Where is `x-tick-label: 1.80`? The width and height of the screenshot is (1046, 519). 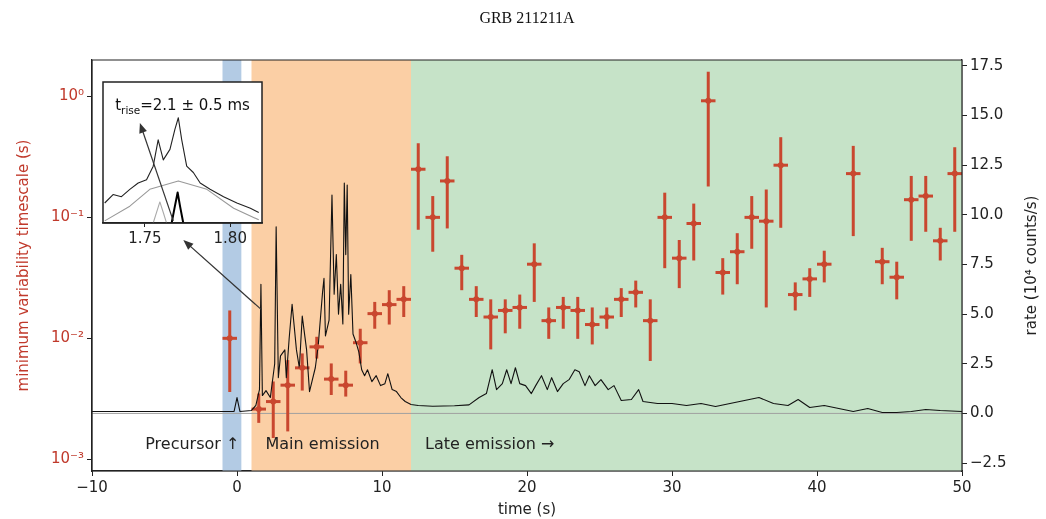
x-tick-label: 1.80 is located at coordinates (230, 237).